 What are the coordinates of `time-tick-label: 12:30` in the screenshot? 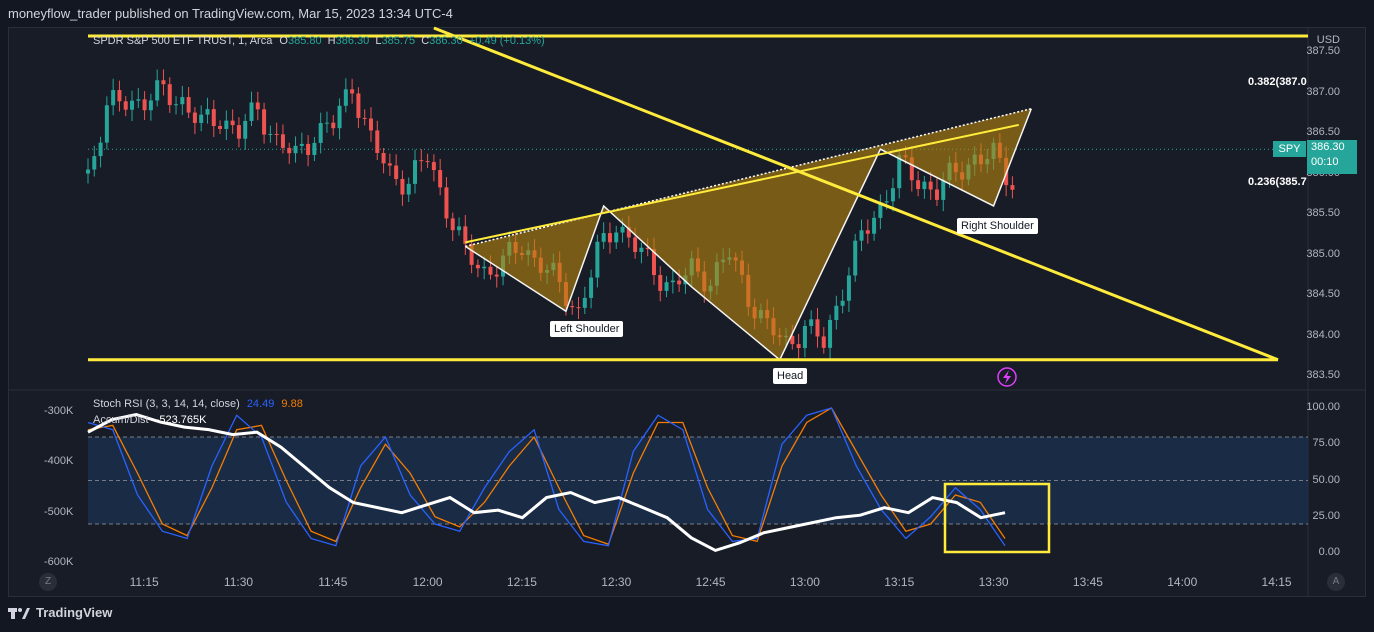 It's located at (616, 582).